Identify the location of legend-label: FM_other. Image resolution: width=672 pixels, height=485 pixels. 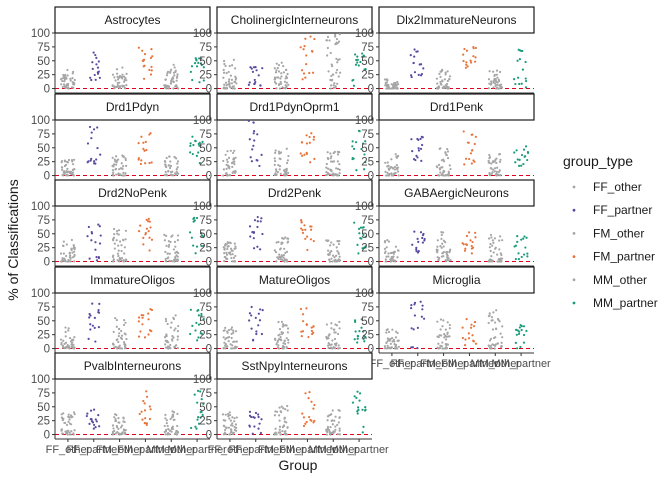
(618, 233).